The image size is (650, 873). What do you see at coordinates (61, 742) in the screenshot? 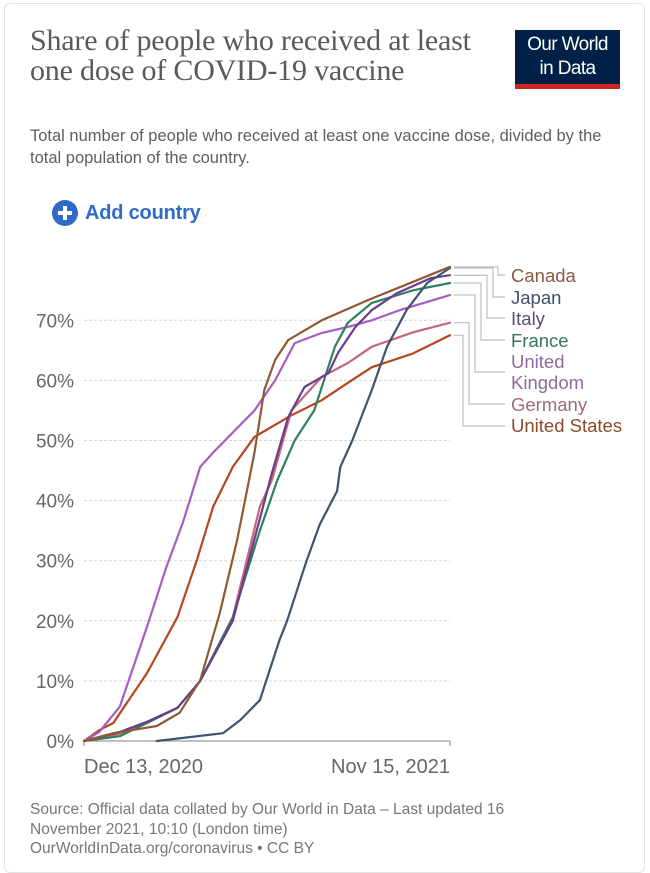
I see `y-tick-label: 0%` at bounding box center [61, 742].